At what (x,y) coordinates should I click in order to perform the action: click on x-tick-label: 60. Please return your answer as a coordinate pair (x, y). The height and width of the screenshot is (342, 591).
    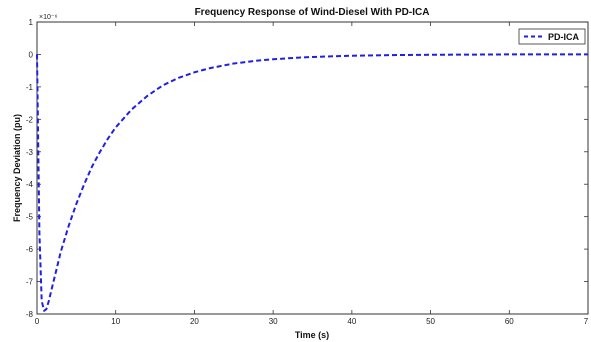
    Looking at the image, I should click on (509, 321).